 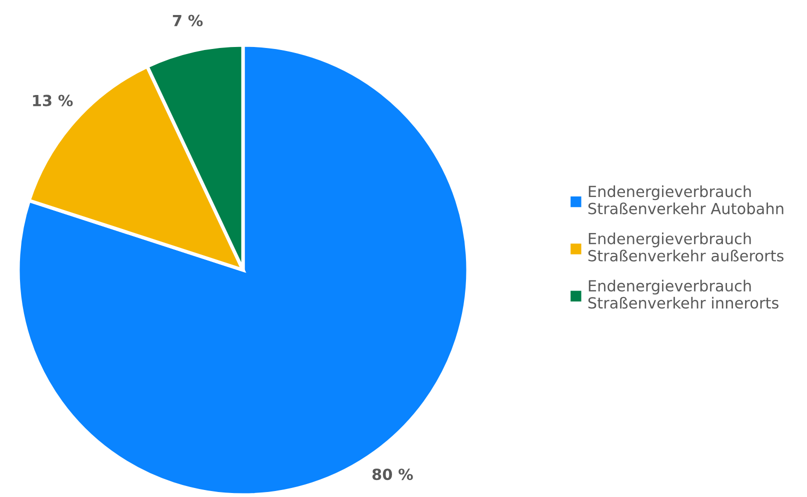 I want to click on data-label: 80 %, so click(x=392, y=474).